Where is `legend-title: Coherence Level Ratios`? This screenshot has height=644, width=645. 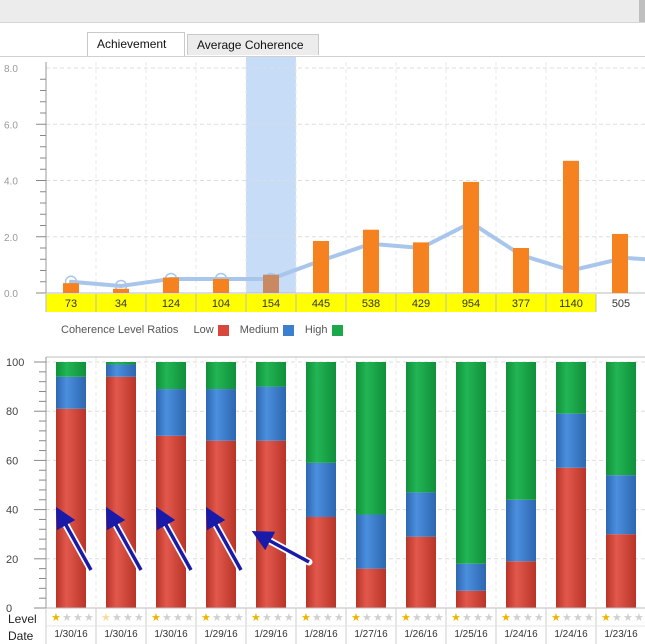
legend-title: Coherence Level Ratios is located at coordinates (120, 330).